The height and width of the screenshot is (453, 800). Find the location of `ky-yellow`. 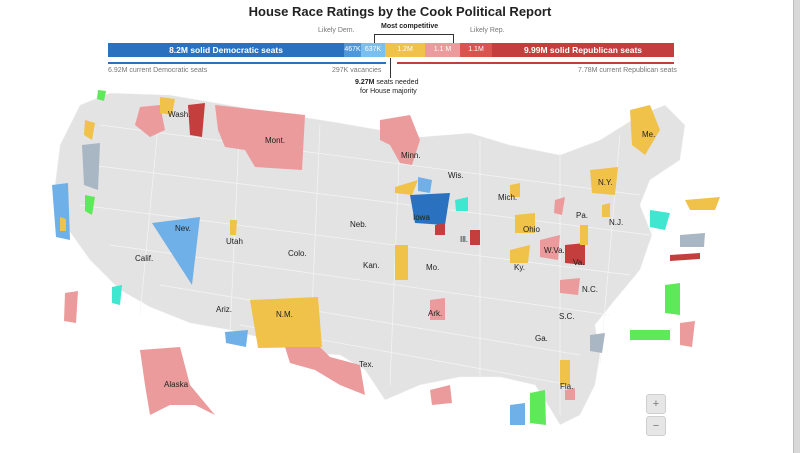

ky-yellow is located at coordinates (520, 254).